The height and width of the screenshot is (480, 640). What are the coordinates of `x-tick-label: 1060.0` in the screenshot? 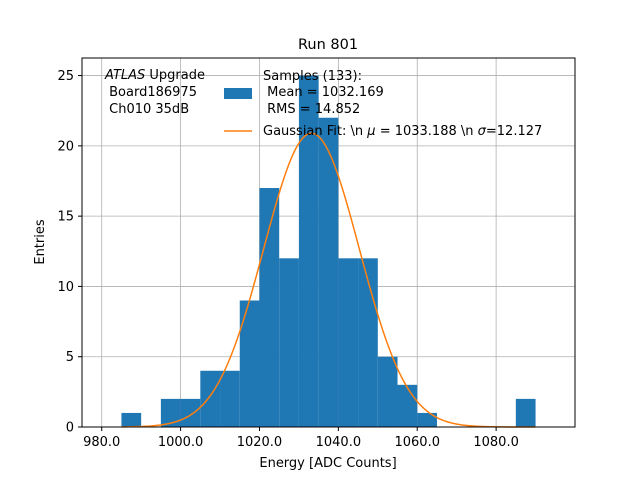 It's located at (417, 442).